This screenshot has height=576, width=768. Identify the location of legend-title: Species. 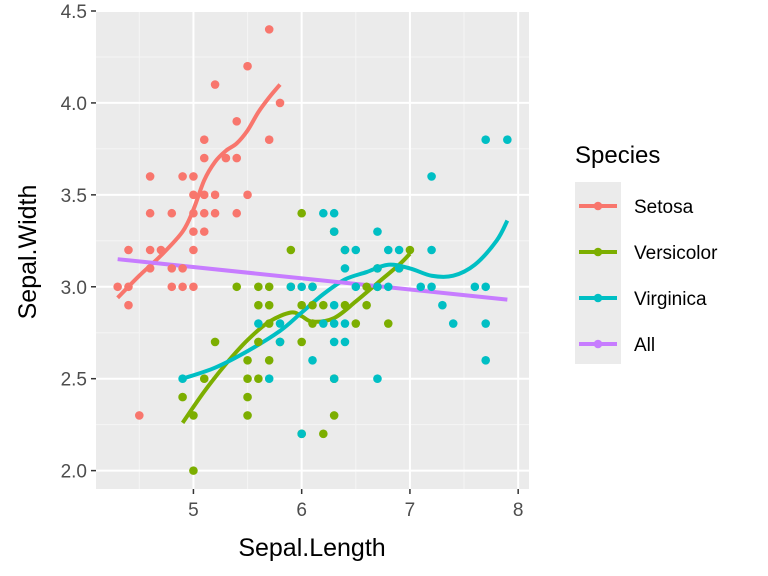
(617, 155).